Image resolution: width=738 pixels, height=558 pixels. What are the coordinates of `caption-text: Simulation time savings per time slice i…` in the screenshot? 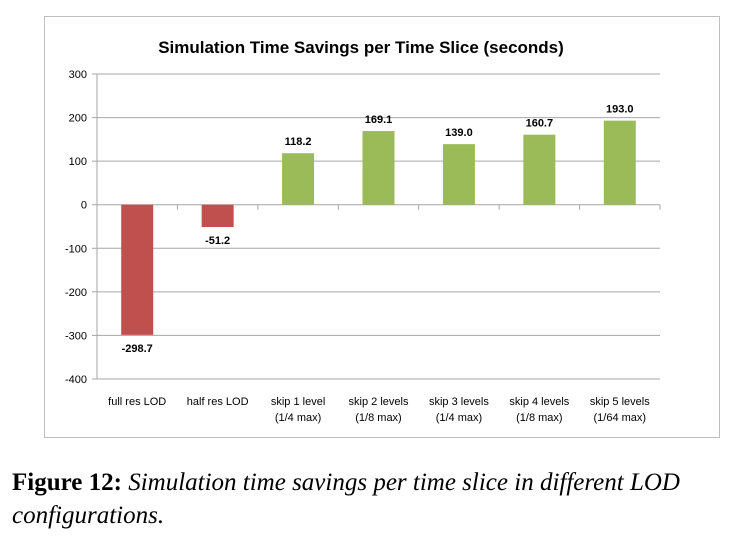 It's located at (346, 499).